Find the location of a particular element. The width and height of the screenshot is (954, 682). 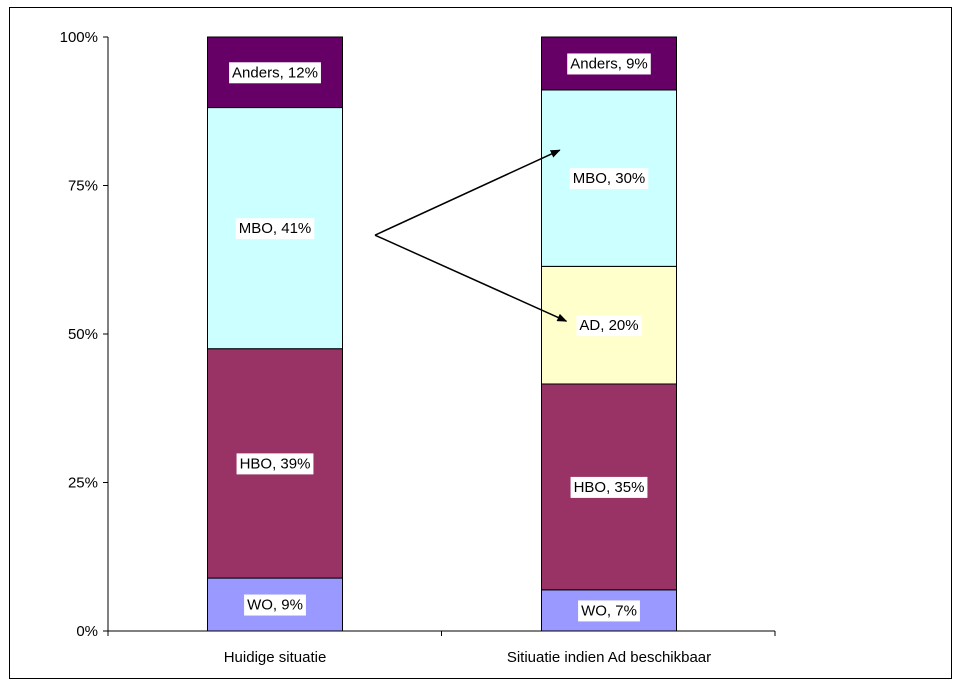

data-label-mbo-1: MBO, 41% is located at coordinates (275, 228).